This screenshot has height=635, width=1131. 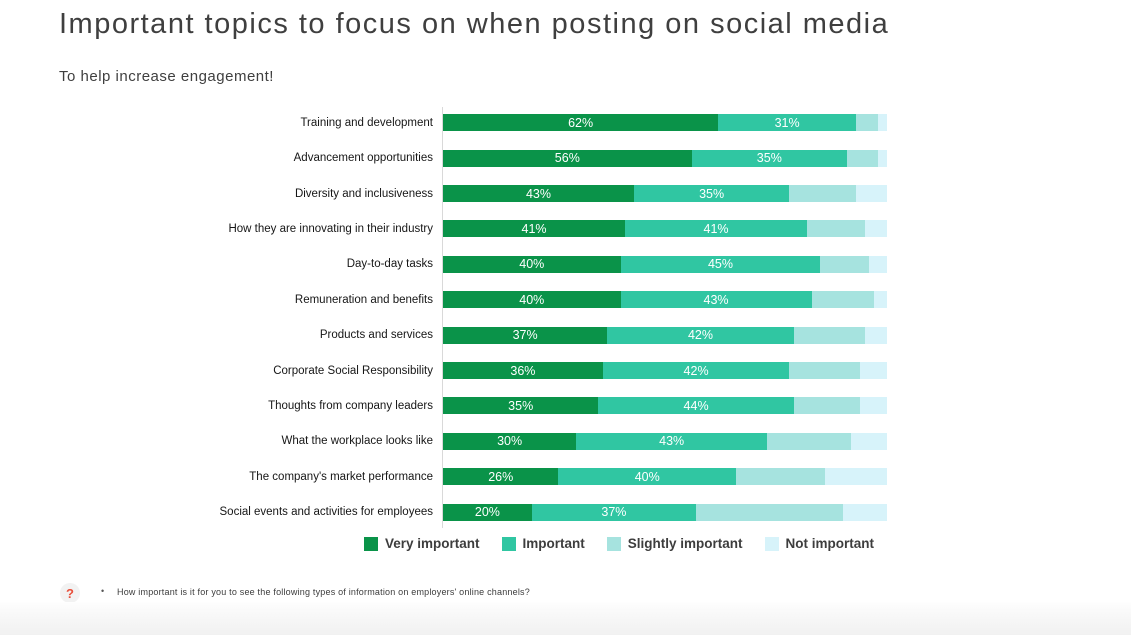 I want to click on stacked-bar: 40% 43%, so click(x=665, y=300).